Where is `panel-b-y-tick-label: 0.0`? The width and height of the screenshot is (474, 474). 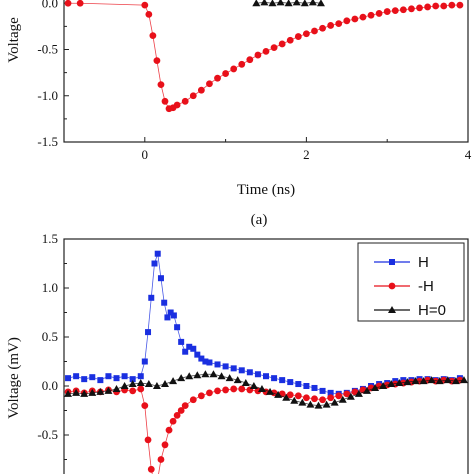
panel-b-y-tick-label: 0.0 is located at coordinates (50, 385).